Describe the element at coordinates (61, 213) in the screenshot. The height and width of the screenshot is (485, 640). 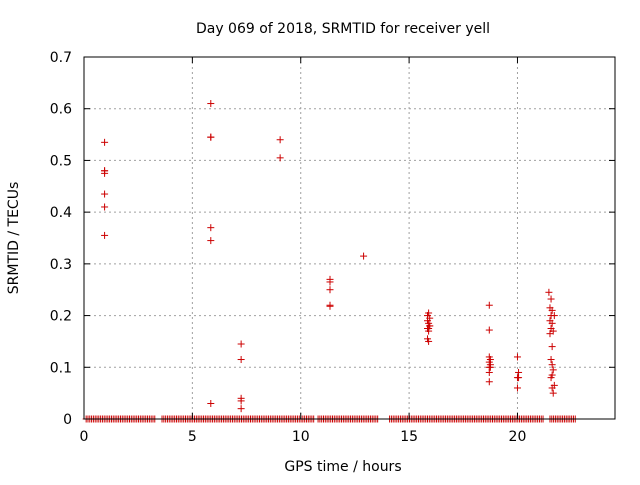
I see `y-tick-label: 0.4` at that location.